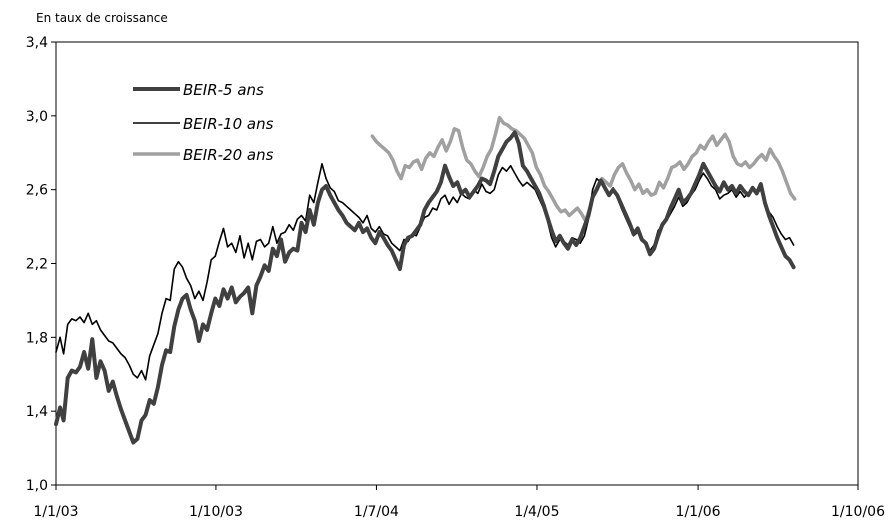 This screenshot has width=896, height=524. I want to click on y-tick-label: 1,8, so click(37, 338).